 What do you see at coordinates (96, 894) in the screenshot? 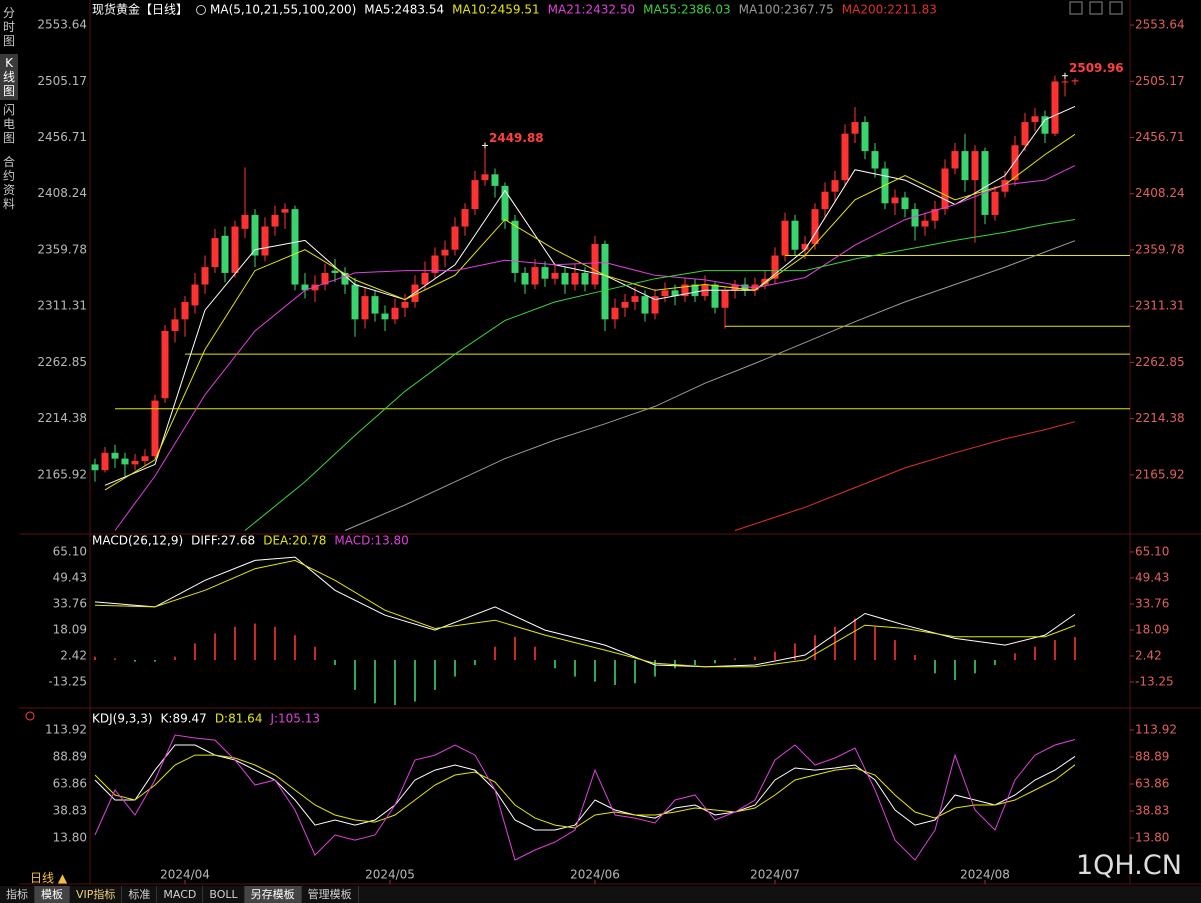
I see `toolbar-tab: VIP指标` at bounding box center [96, 894].